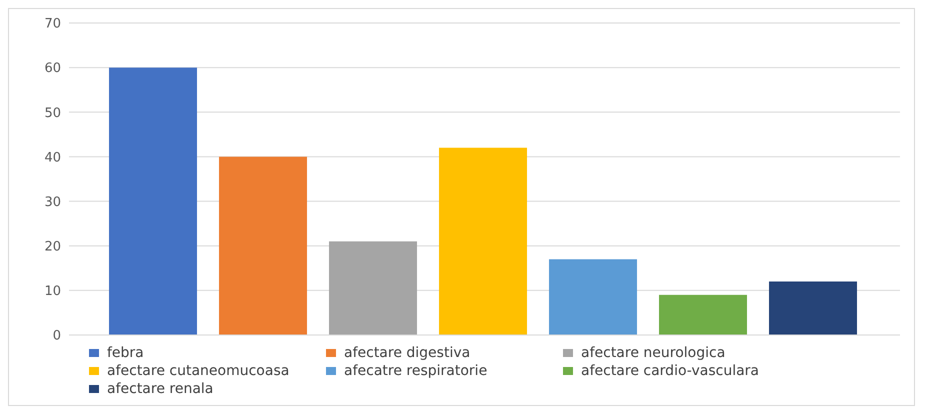  I want to click on y-tick-label: 0, so click(56, 336).